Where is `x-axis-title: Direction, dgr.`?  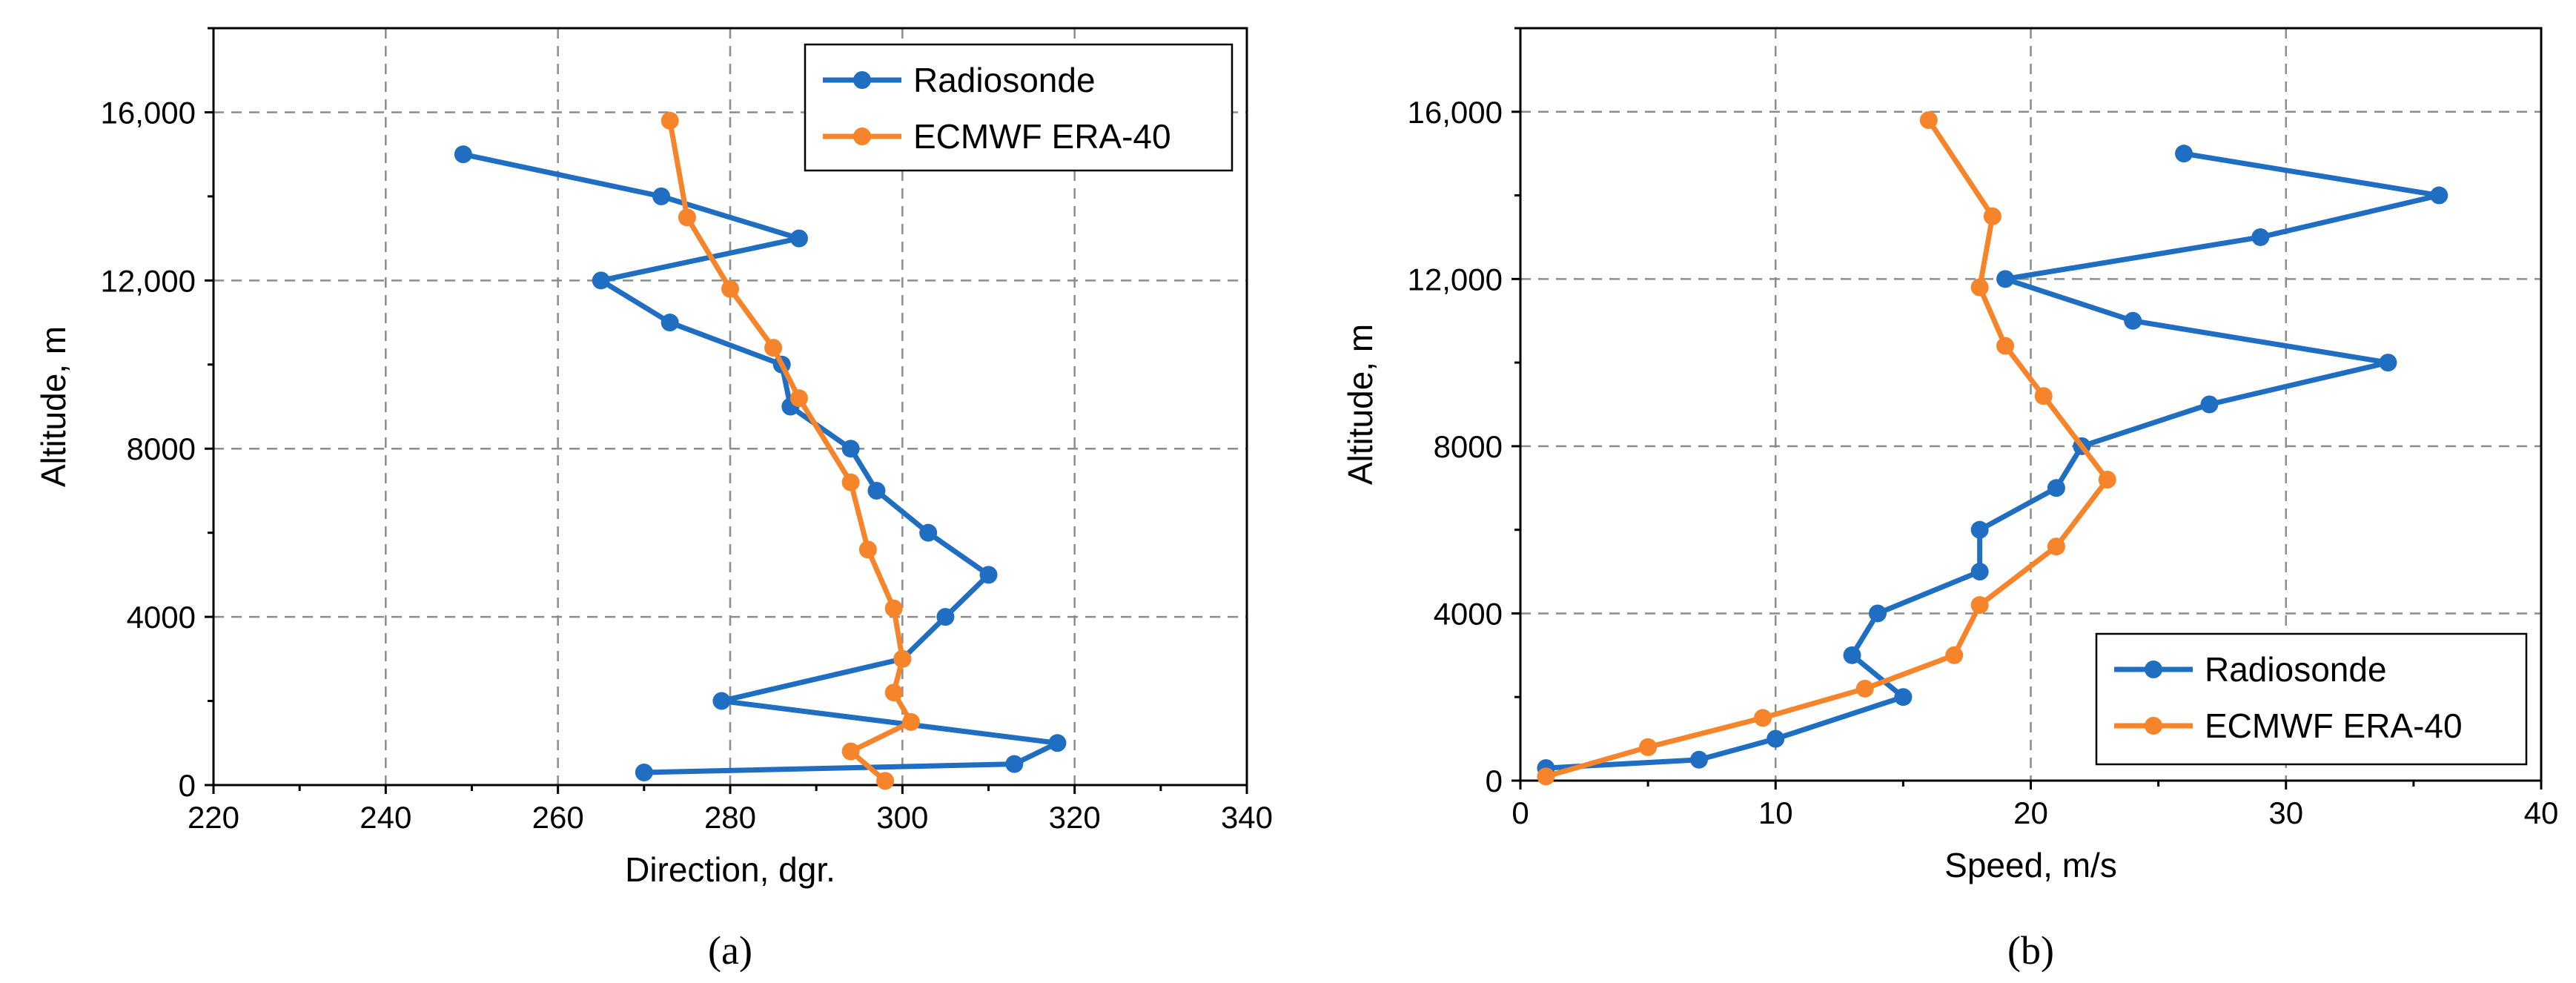
x-axis-title: Direction, dgr. is located at coordinates (730, 869).